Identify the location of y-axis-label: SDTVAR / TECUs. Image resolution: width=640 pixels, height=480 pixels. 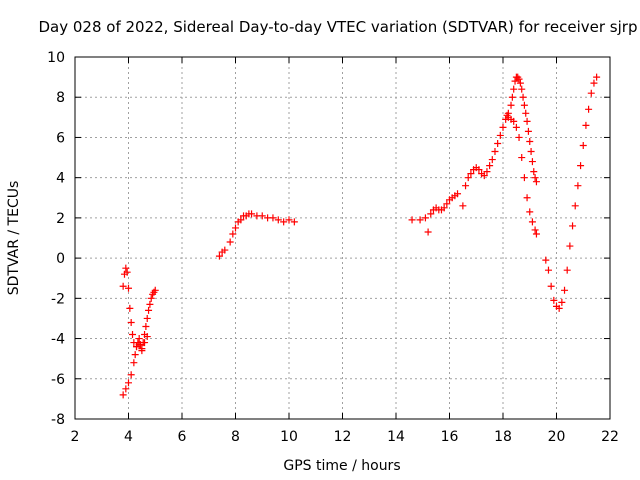
(14, 238).